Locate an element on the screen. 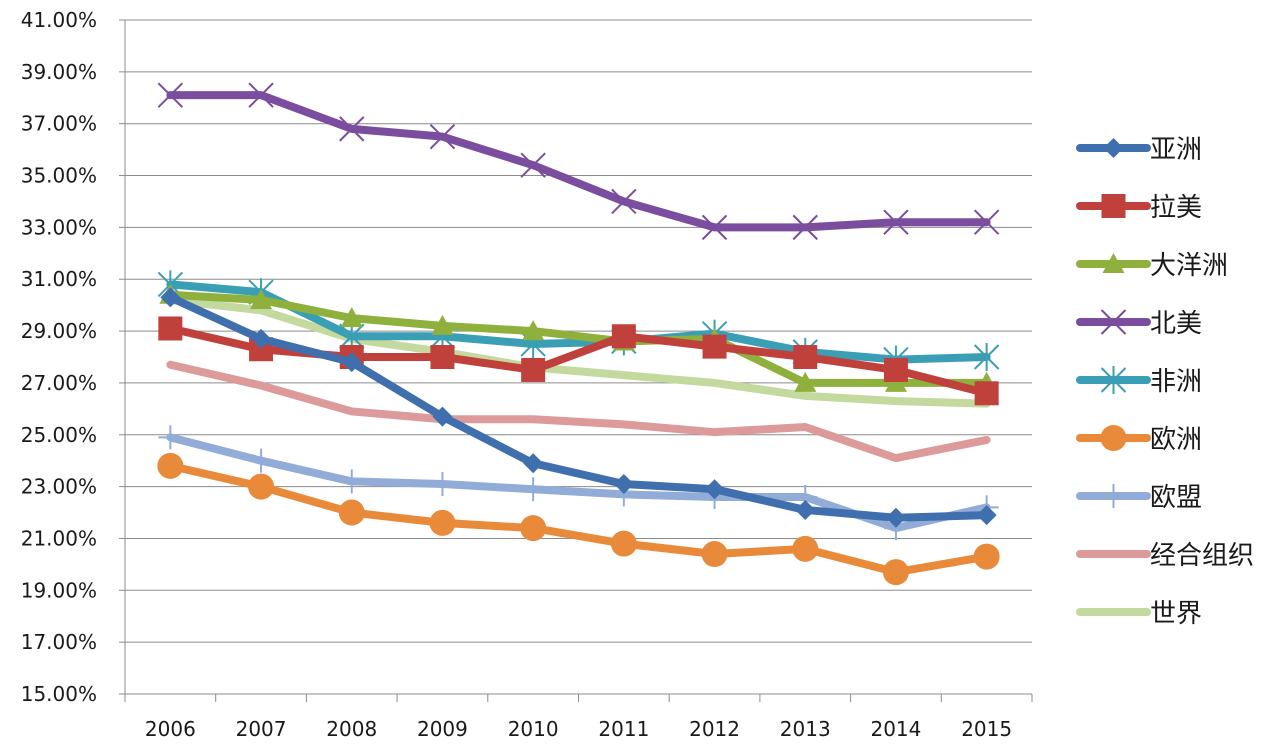 The image size is (1269, 745). legend-item-8: 世界 is located at coordinates (1139, 614).